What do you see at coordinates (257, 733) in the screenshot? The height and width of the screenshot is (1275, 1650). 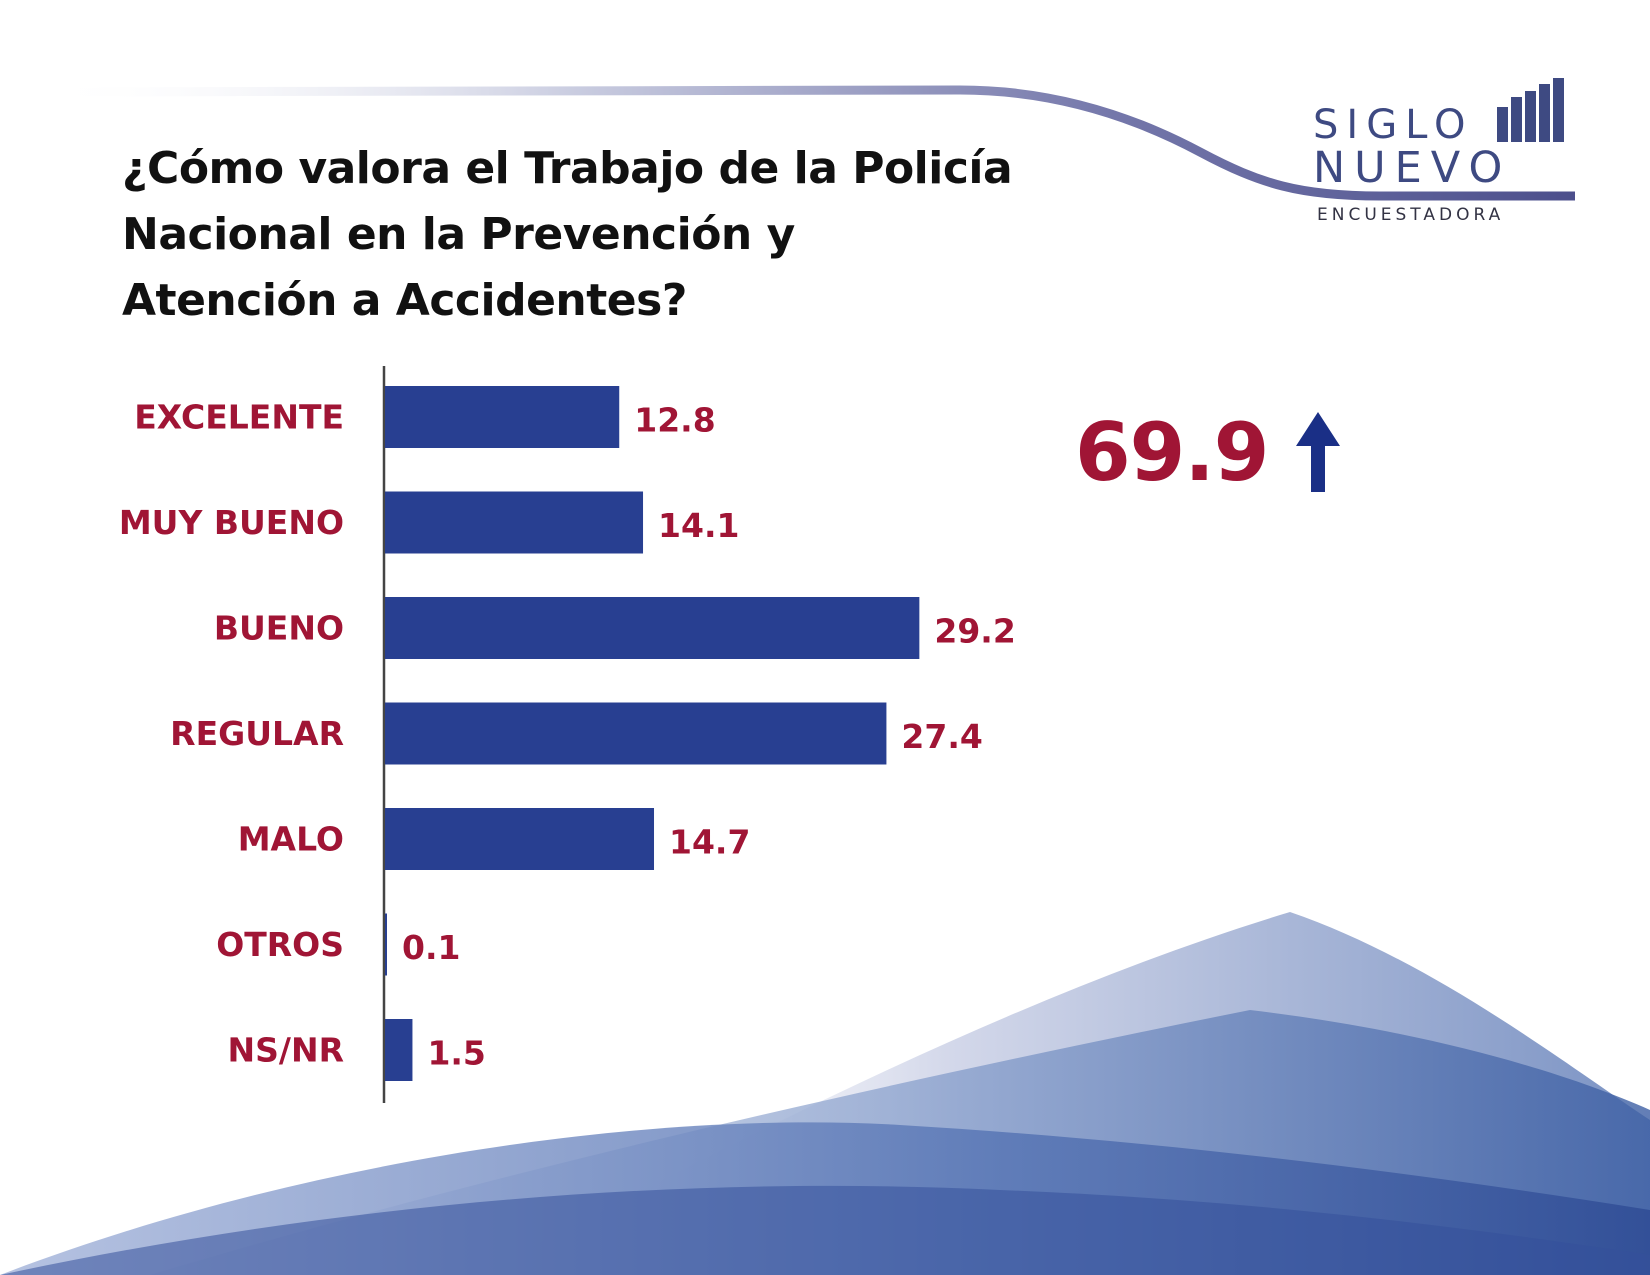 I see `category-label: REGULAR` at bounding box center [257, 733].